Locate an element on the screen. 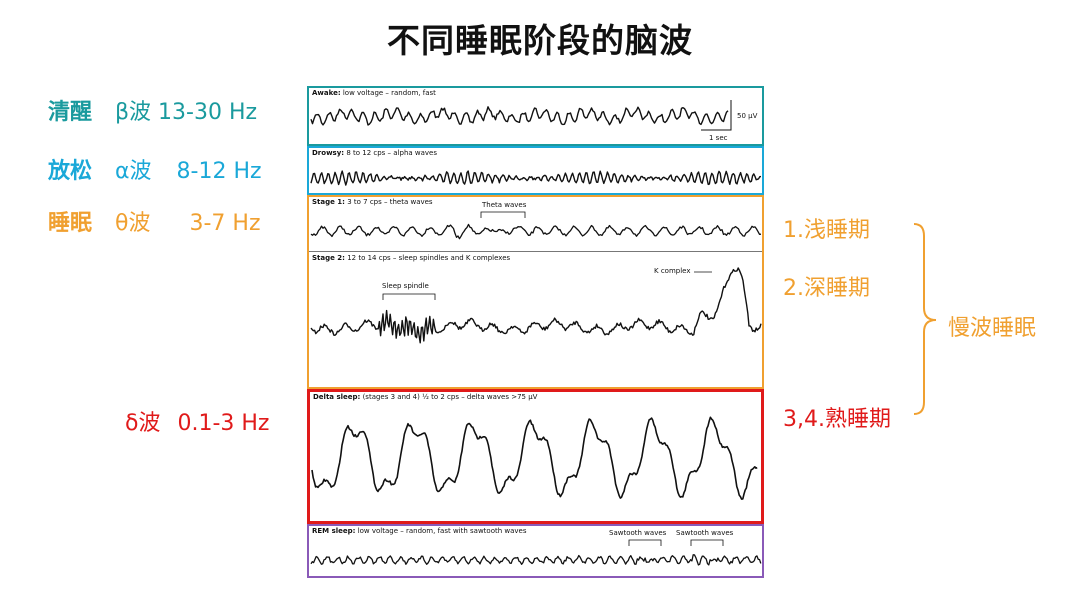 The image size is (1080, 604). theta-wave-text: θ波 is located at coordinates (133, 223).